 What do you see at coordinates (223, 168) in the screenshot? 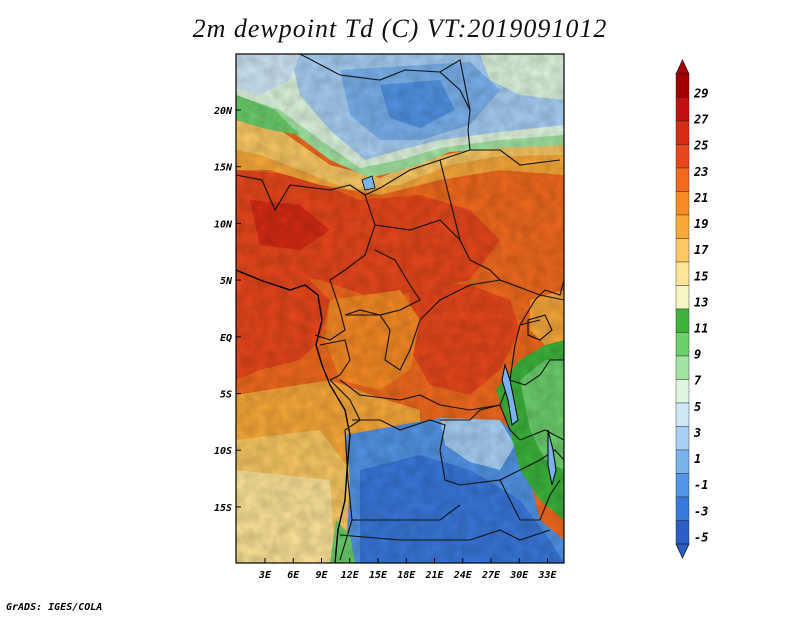
I see `lat-tick-label: 15N` at bounding box center [223, 168].